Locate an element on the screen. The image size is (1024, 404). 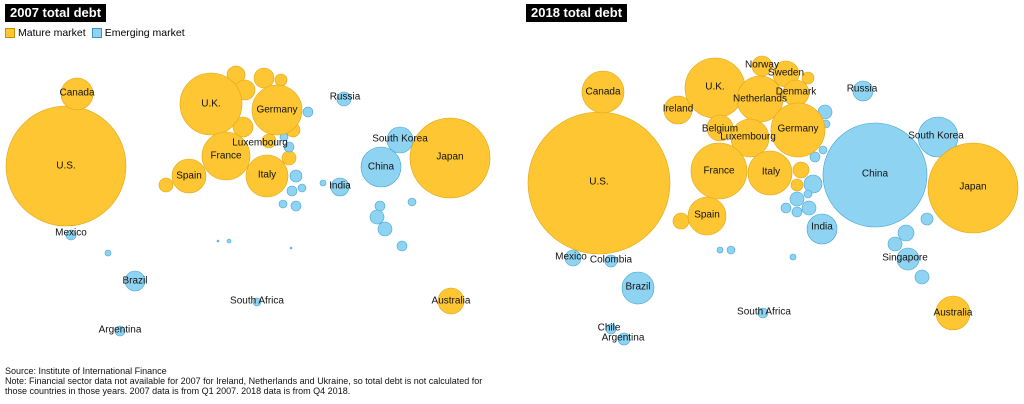
label-2007-argentina: Argentina is located at coordinates (120, 330).